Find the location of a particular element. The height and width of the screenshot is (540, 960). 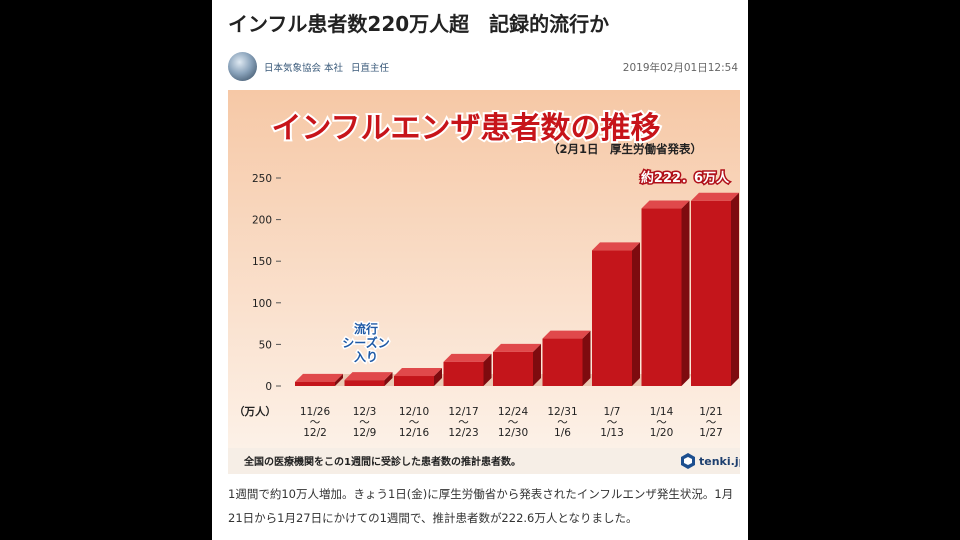

x-tick-label: 1/20 is located at coordinates (662, 433).